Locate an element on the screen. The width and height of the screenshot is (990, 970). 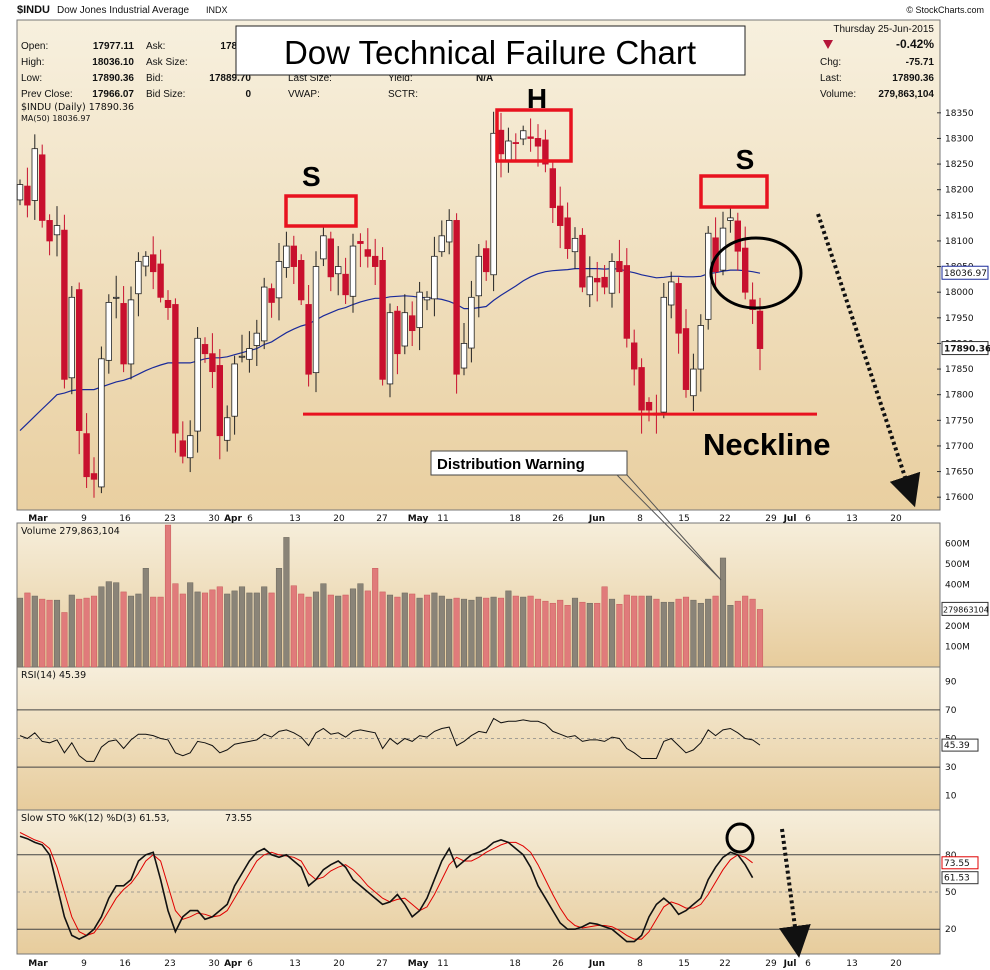
x-label-bottom-21: 13 is located at coordinates (851, 964).